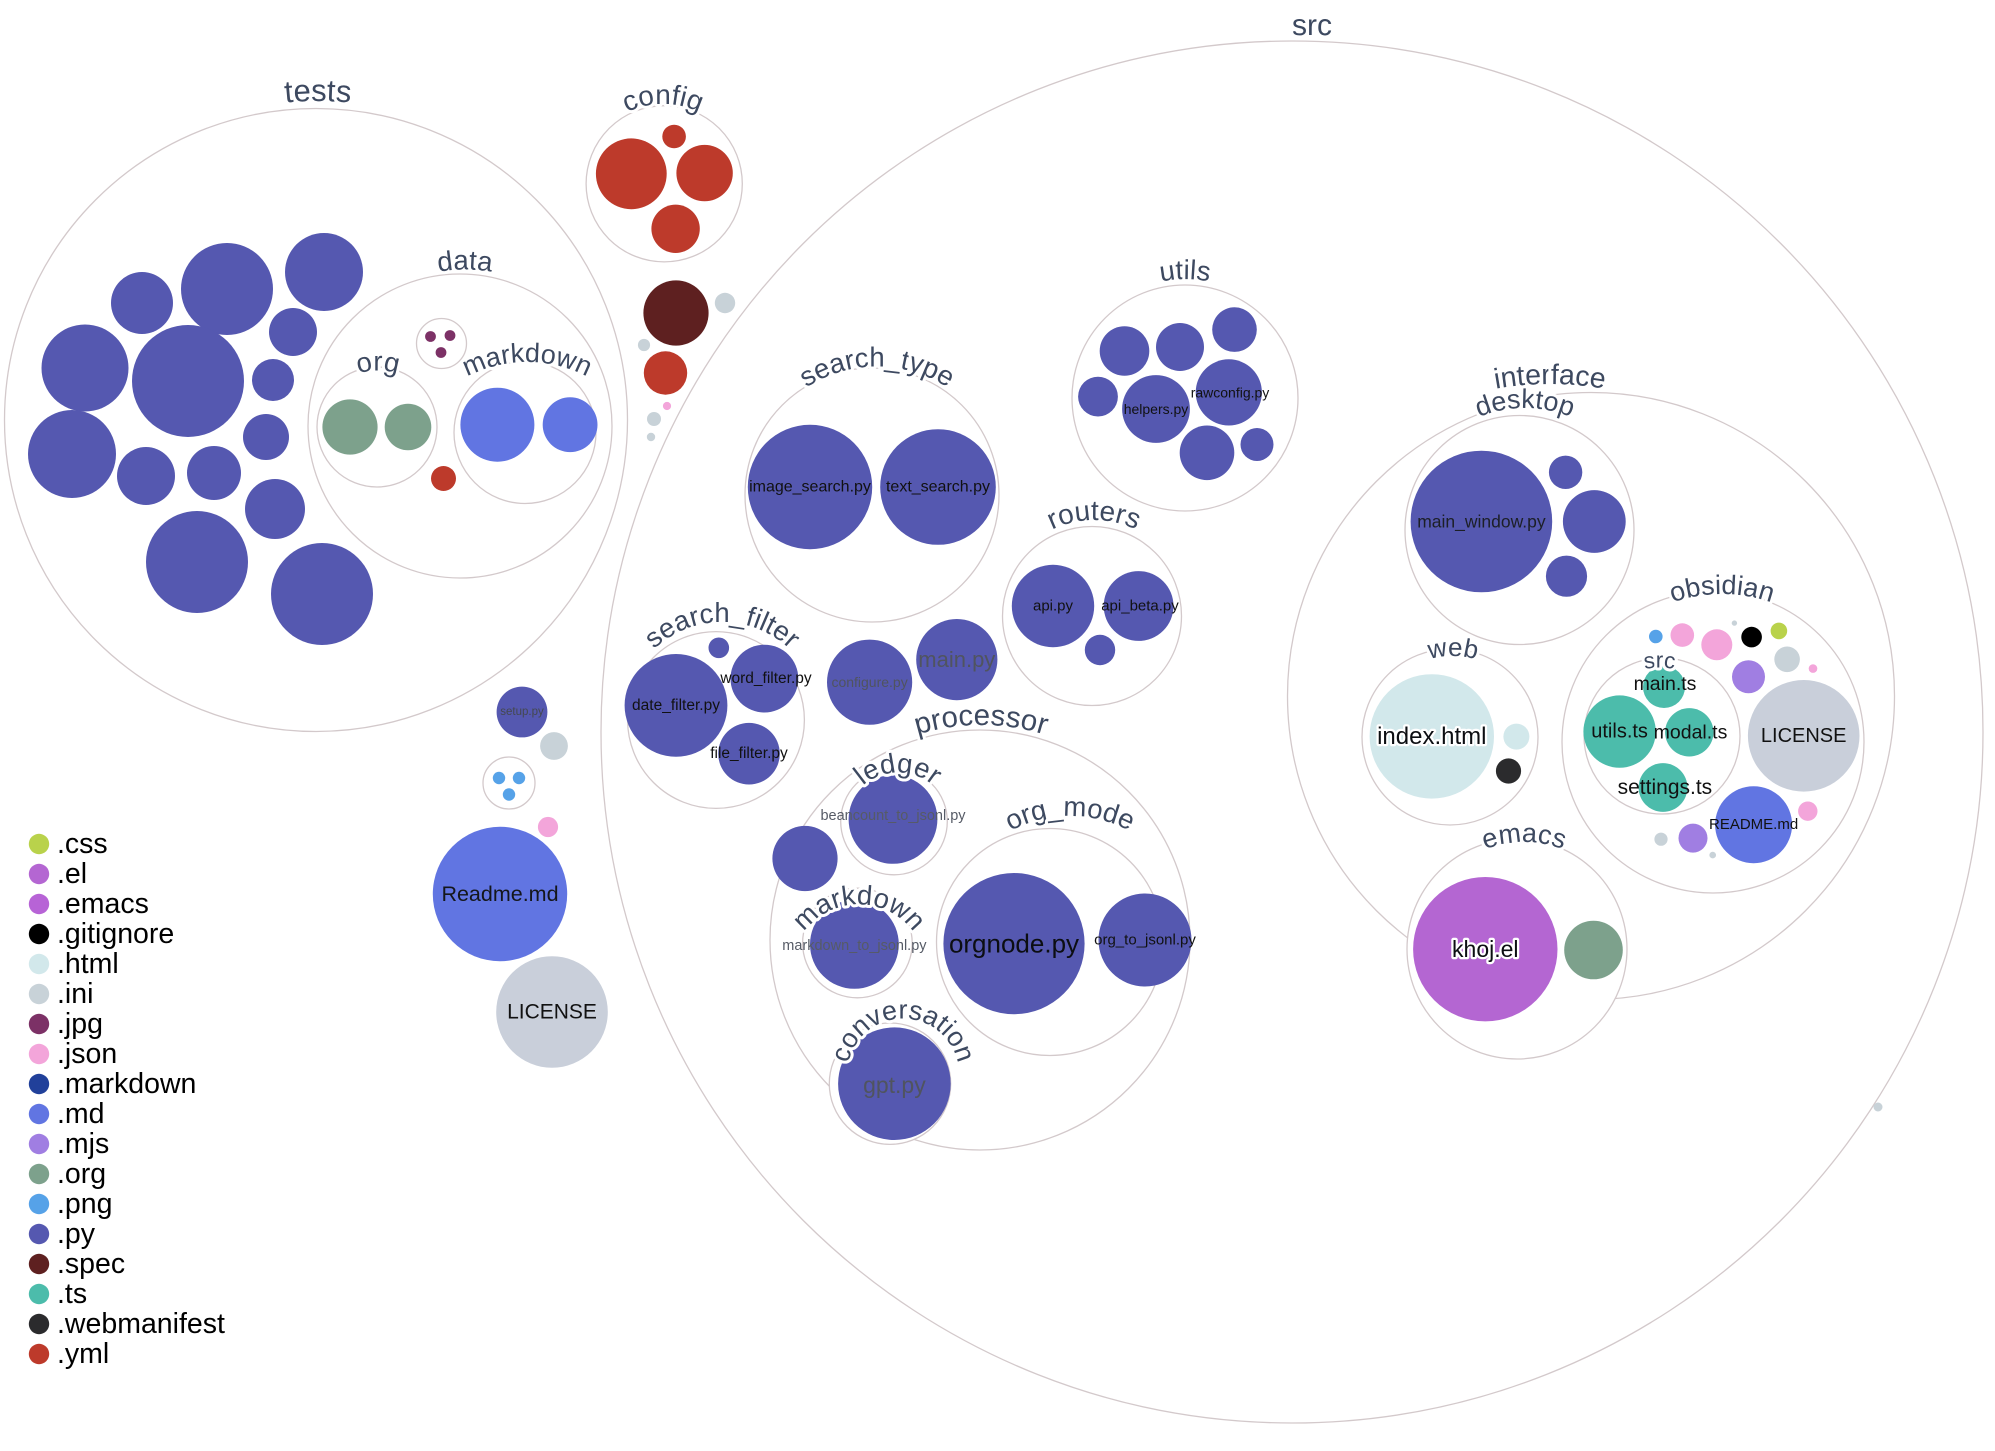 Image resolution: width=1995 pixels, height=1451 pixels. I want to click on svg-text: rawconfig.py, so click(1230, 392).